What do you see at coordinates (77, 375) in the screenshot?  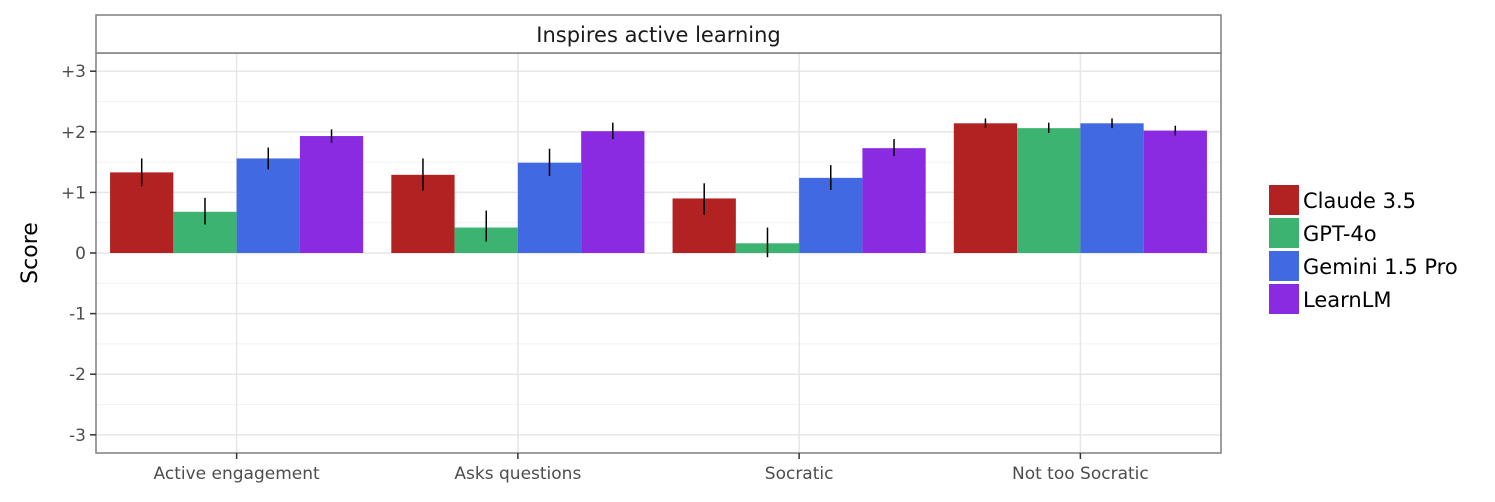 I see `y-tick-label: -2` at bounding box center [77, 375].